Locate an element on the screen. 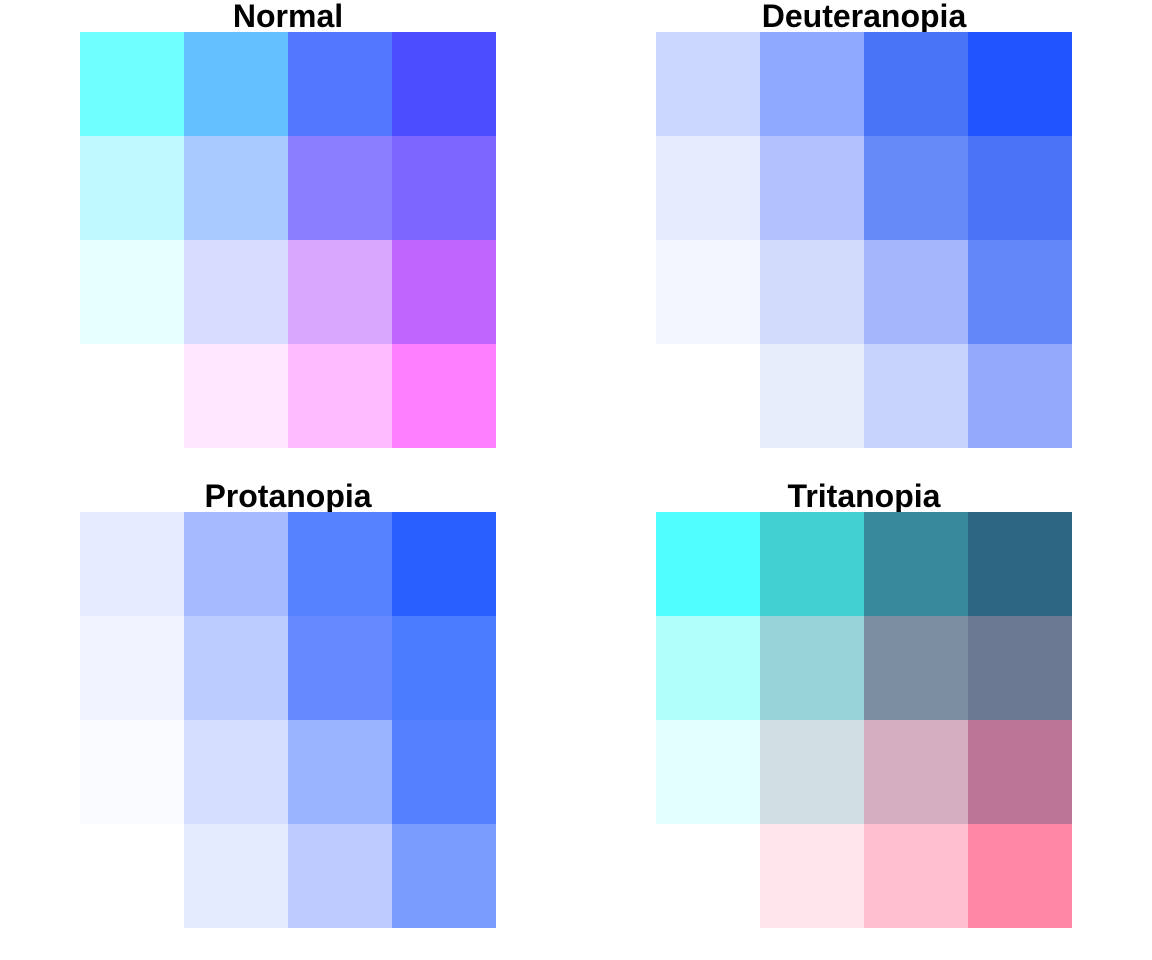 The height and width of the screenshot is (960, 1152). panel-title: Tritanopia is located at coordinates (864, 496).